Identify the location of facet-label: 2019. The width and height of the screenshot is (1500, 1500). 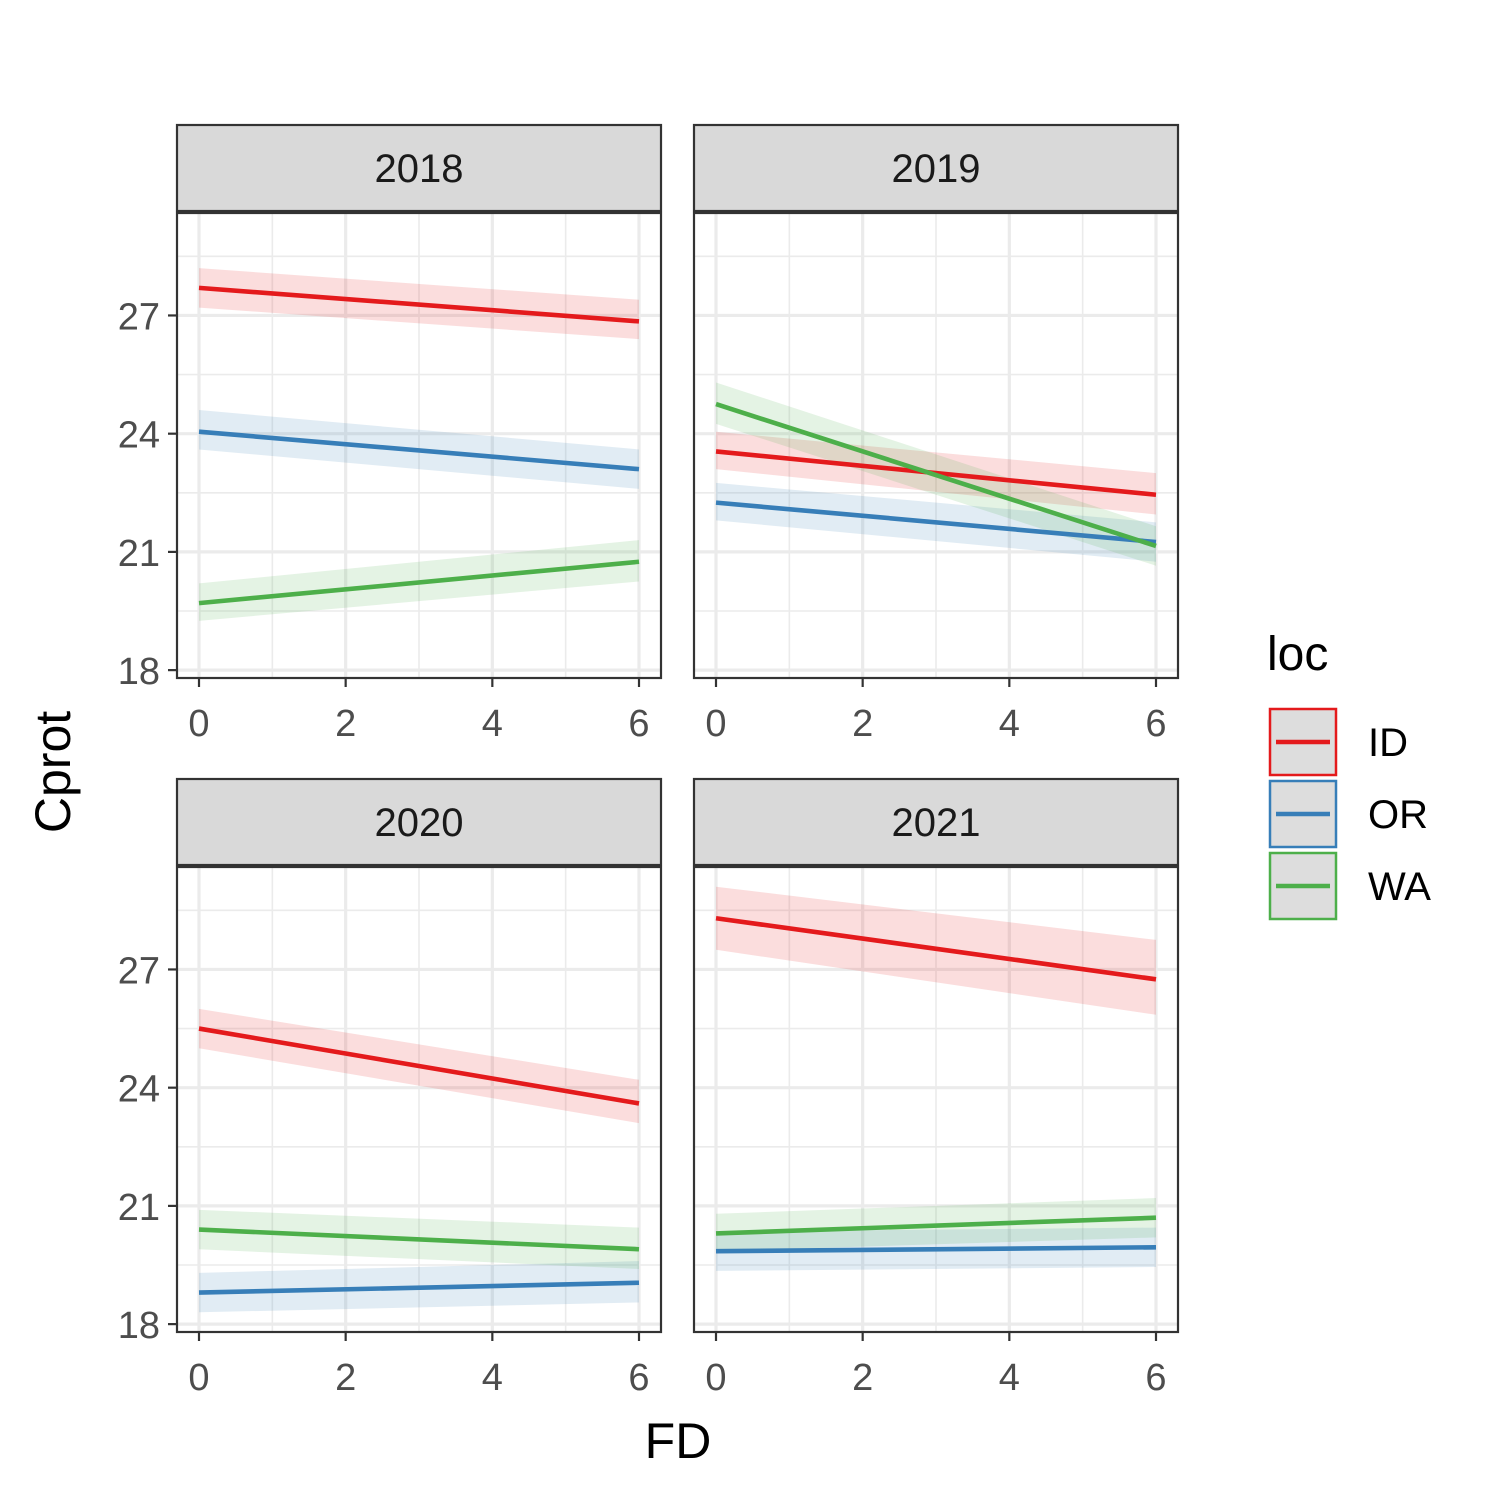
(936, 169).